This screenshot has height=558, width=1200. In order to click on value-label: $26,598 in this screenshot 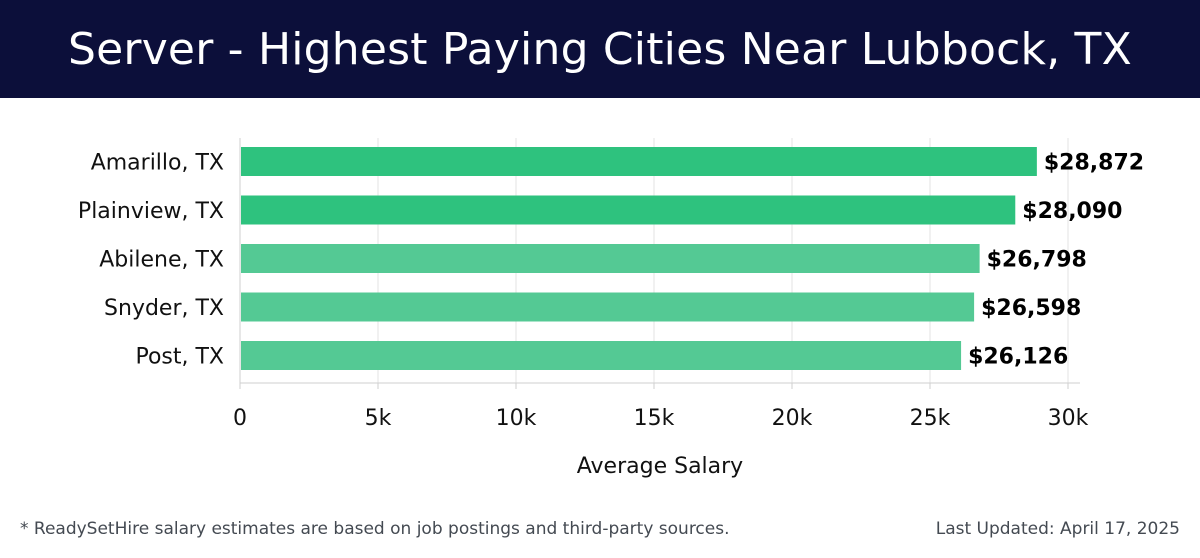, I will do `click(1031, 308)`.